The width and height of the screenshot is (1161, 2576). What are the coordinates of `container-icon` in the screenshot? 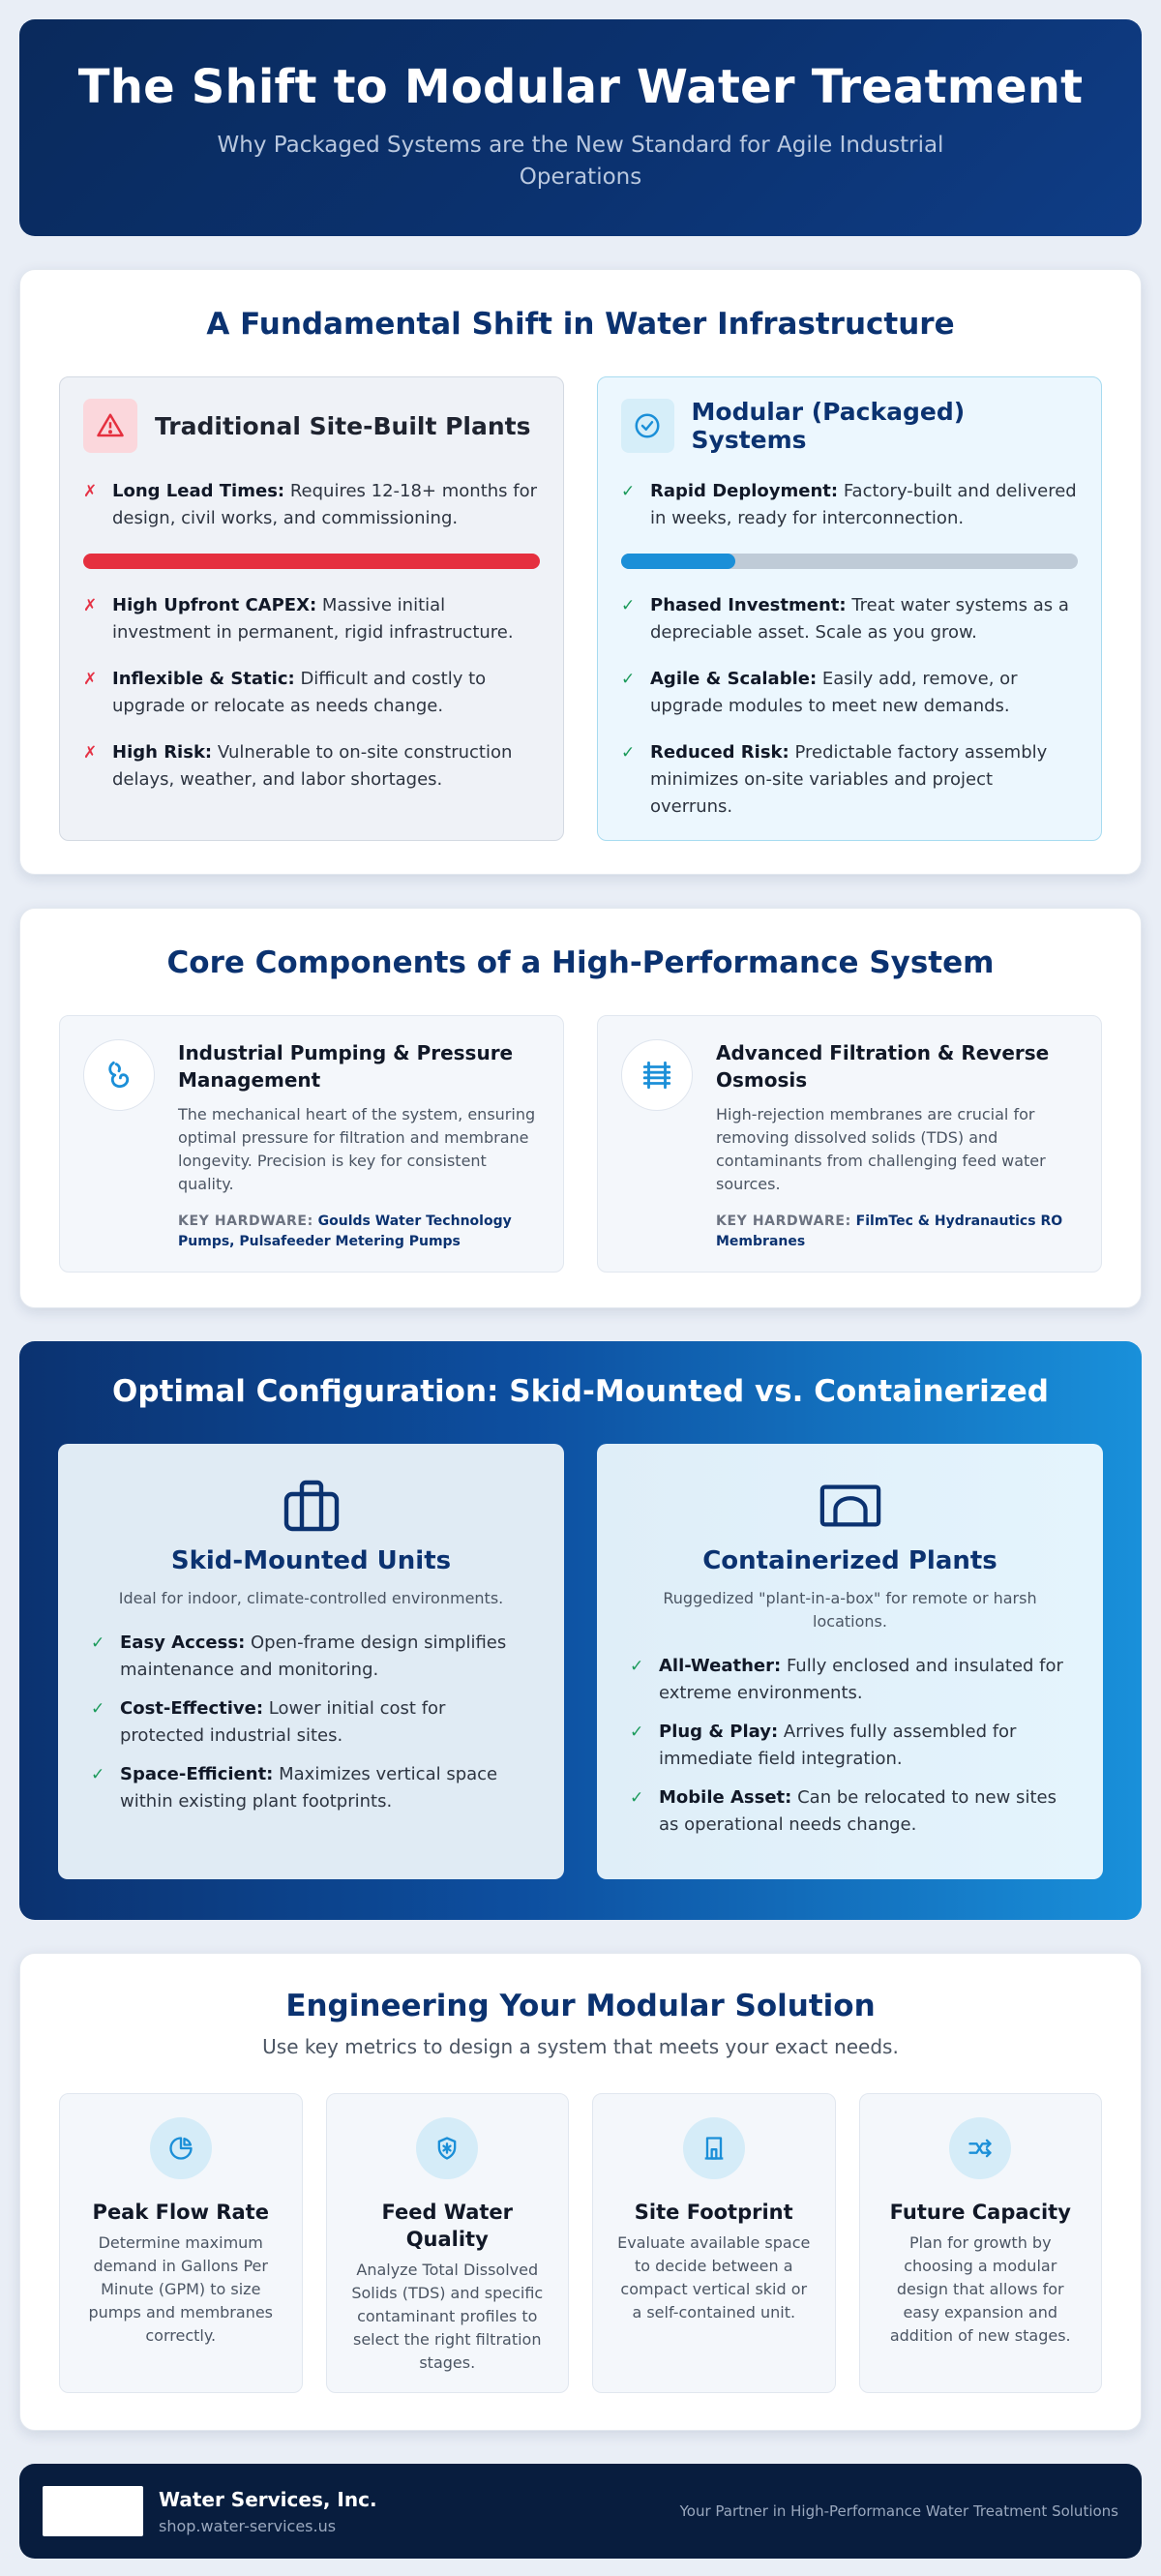 It's located at (850, 1508).